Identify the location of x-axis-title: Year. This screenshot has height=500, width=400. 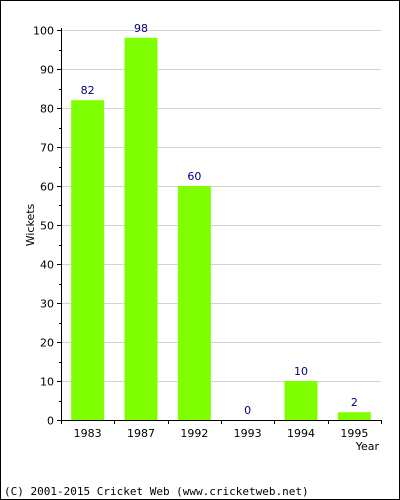
(367, 446).